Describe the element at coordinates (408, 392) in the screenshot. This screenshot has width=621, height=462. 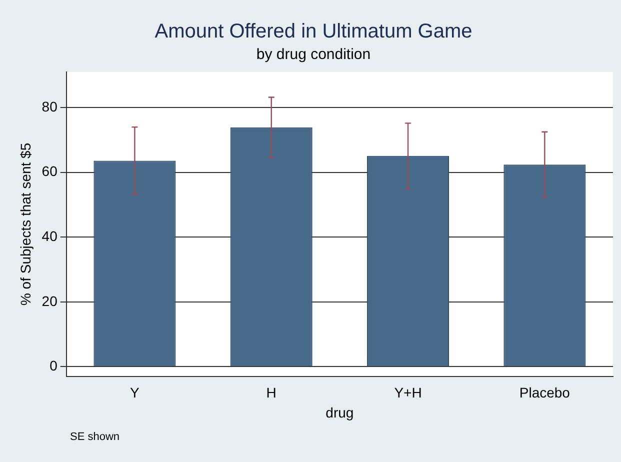
I see `x-tick-label: Y+H` at that location.